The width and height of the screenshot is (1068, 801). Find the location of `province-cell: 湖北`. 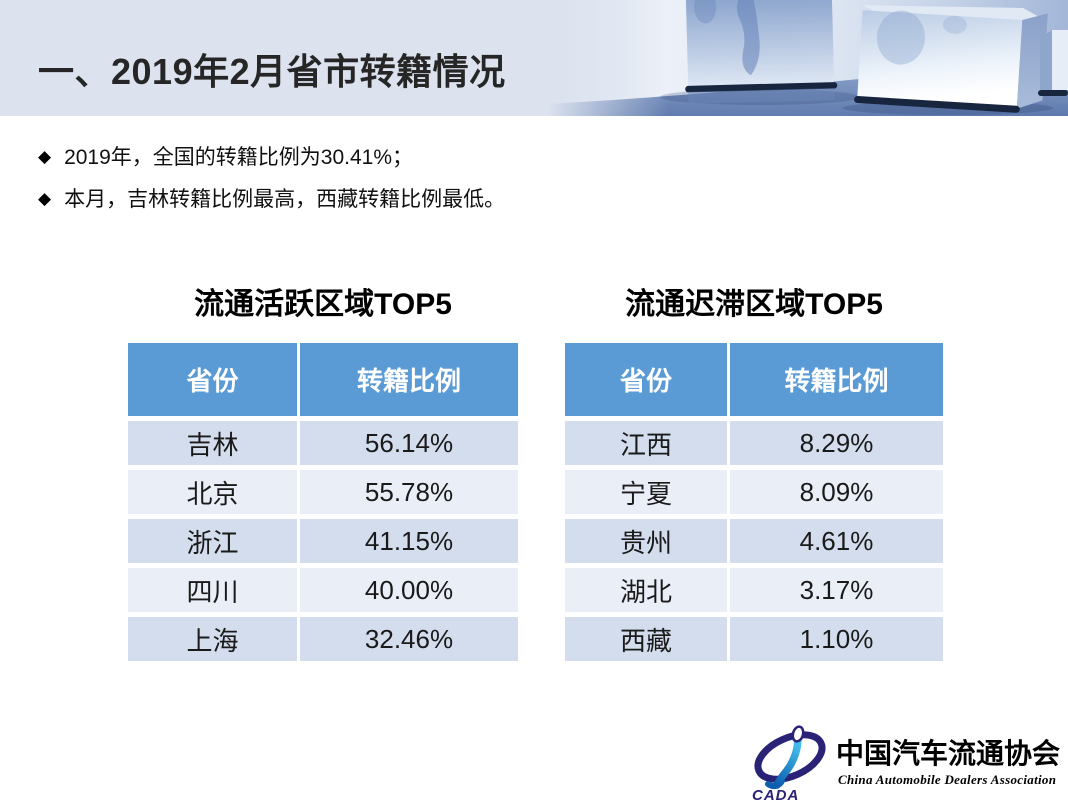

province-cell: 湖北 is located at coordinates (646, 590).